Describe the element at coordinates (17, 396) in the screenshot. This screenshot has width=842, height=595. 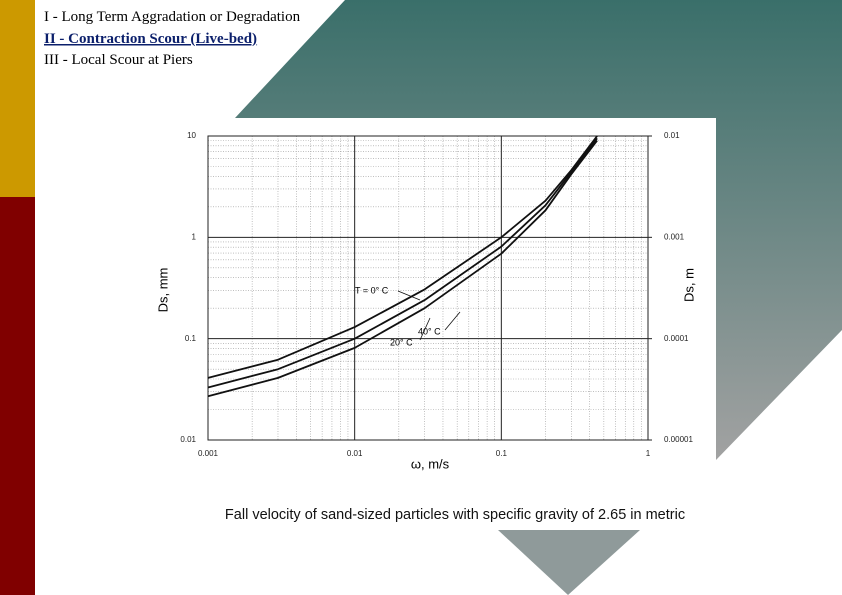
I see `red-bar` at that location.